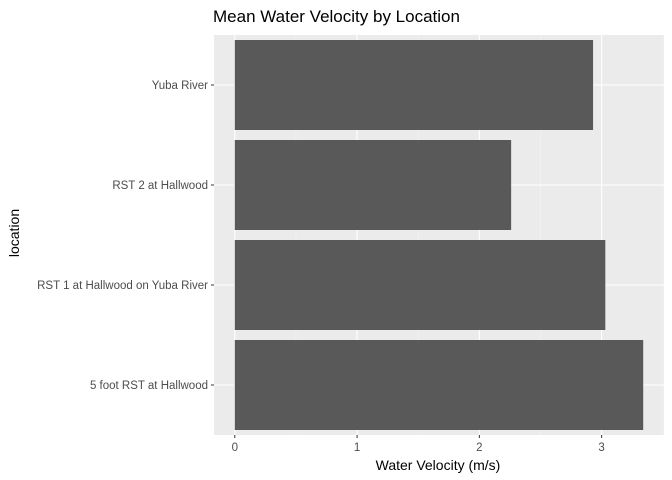 This screenshot has height=480, width=672. I want to click on x-axis: 0 1 2 3, so click(418, 444).